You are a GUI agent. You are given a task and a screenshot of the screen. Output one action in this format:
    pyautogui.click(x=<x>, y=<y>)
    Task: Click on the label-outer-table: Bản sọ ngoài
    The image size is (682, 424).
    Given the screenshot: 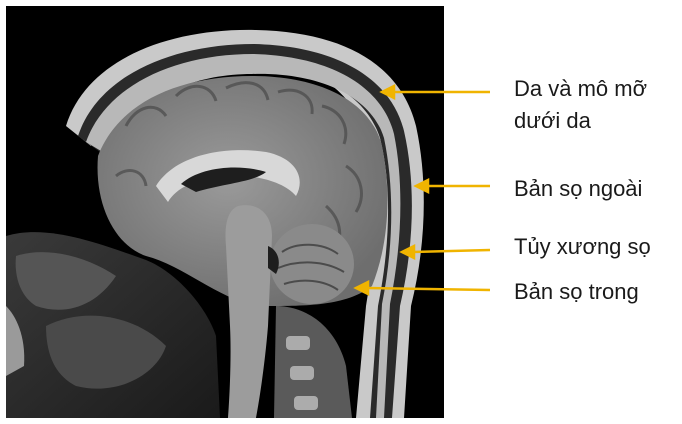 What is the action you would take?
    pyautogui.click(x=578, y=188)
    